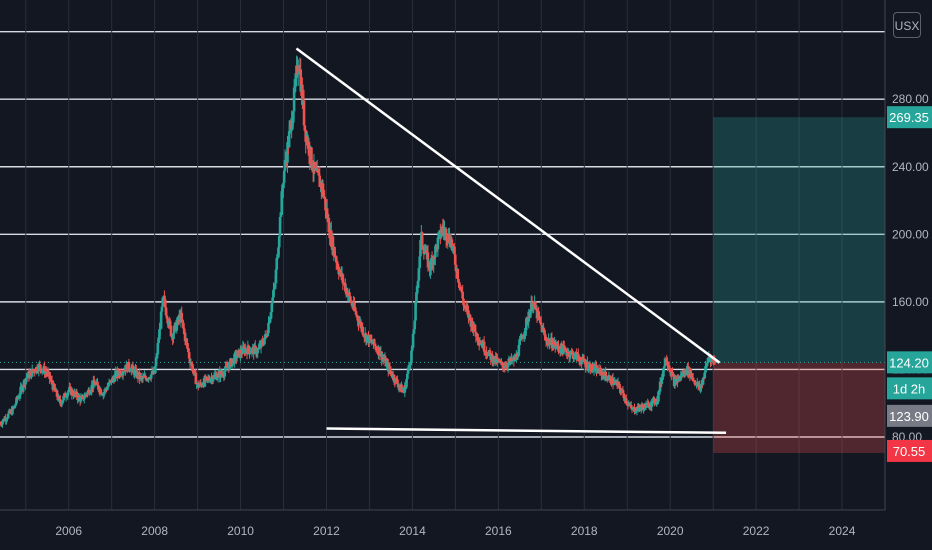  I want to click on profit-zone, so click(799, 240).